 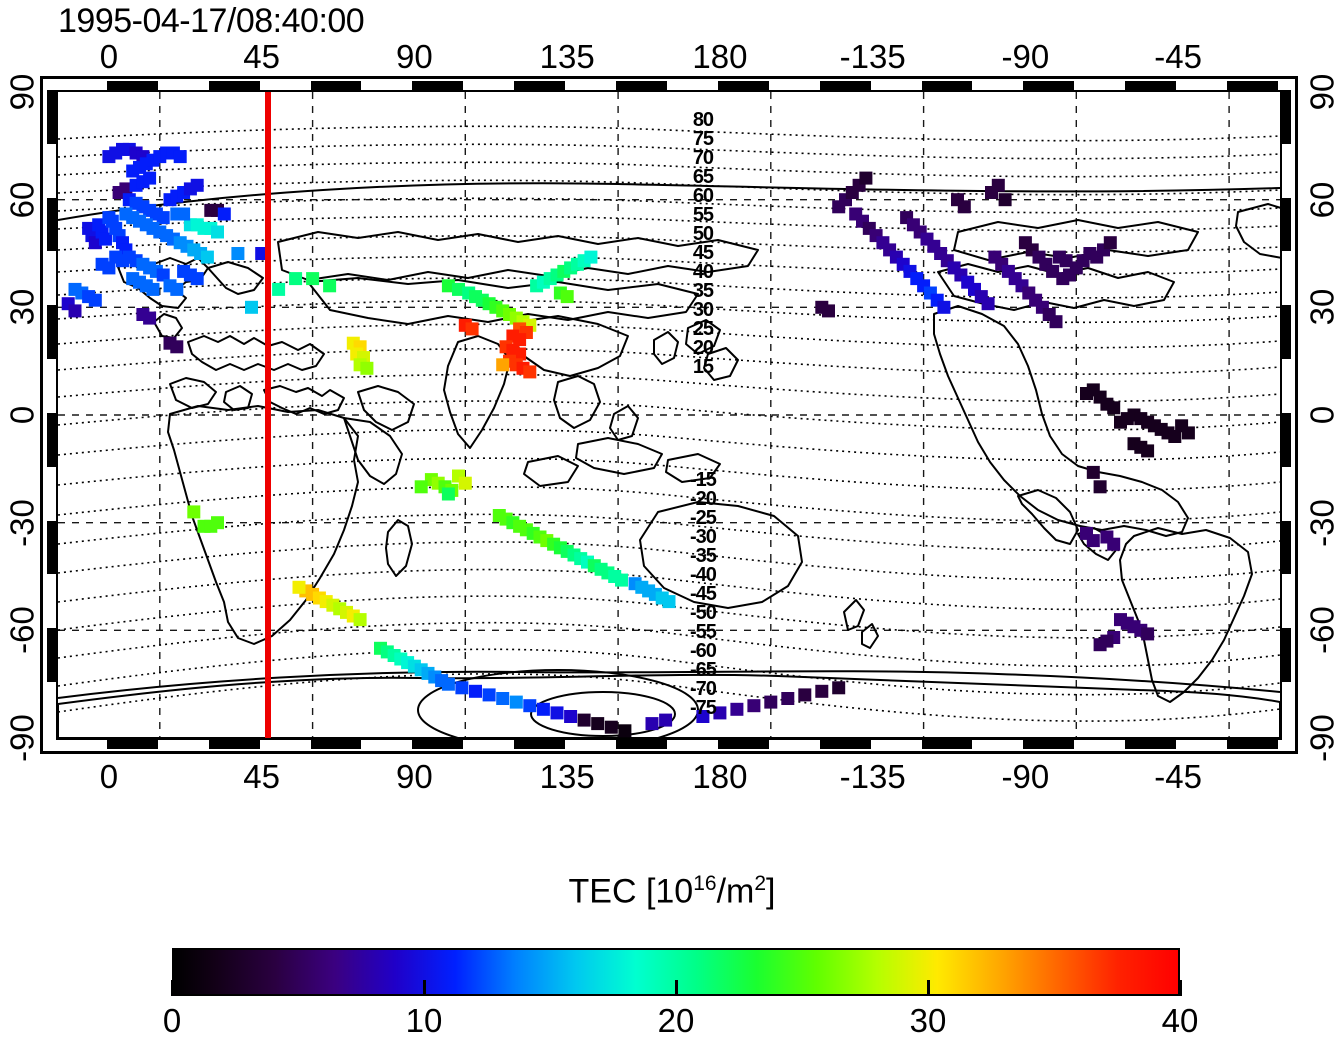 What do you see at coordinates (631, 891) in the screenshot?
I see `colorbar-title-main: TEC [10` at bounding box center [631, 891].